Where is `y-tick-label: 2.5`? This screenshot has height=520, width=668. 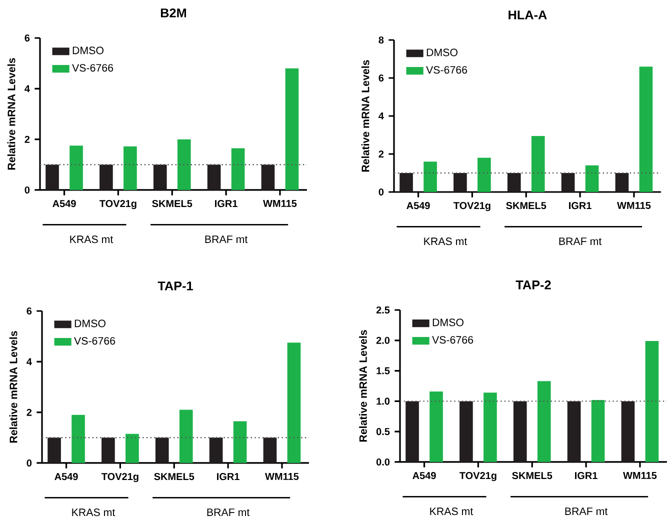 y-tick-label: 2.5 is located at coordinates (383, 310).